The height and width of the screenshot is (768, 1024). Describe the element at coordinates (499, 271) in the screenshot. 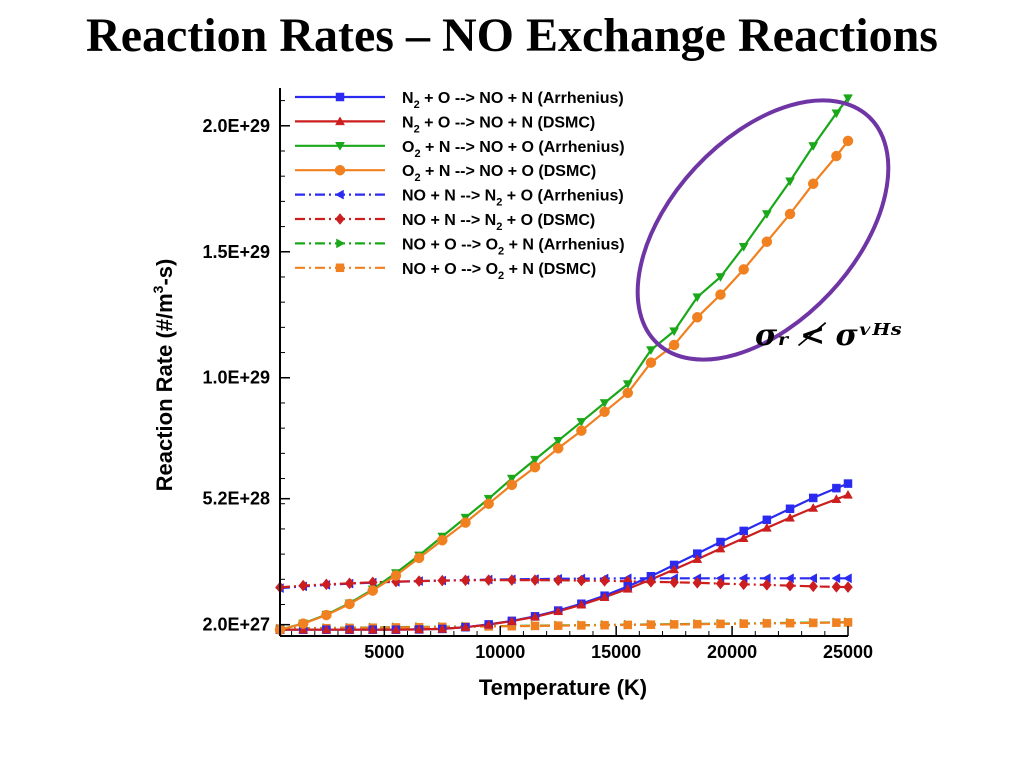

I see `legend-label: NO + O --> O2 + N (DSMC)` at that location.